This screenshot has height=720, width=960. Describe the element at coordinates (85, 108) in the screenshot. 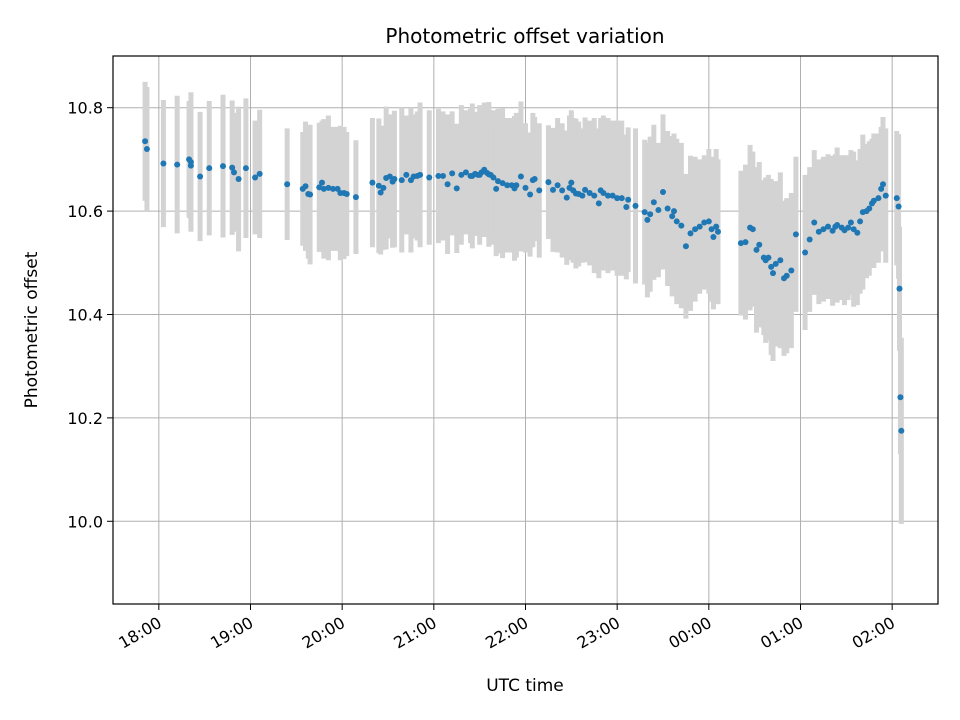

I see `y-tick-label: 10.8` at that location.